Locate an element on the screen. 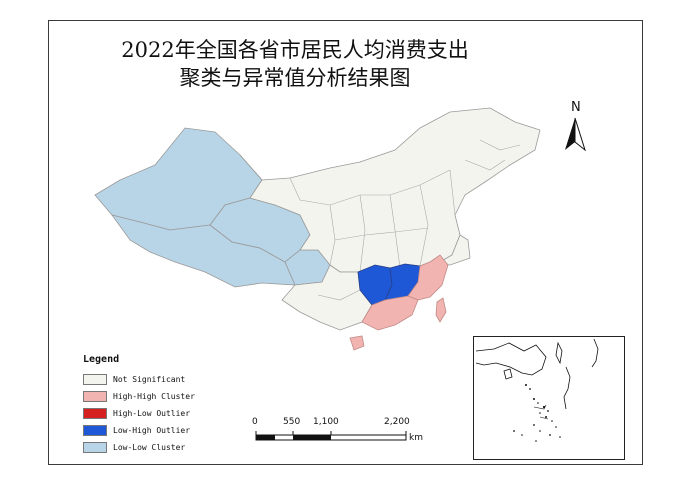 The width and height of the screenshot is (692, 494). scale-tick-label: 0 is located at coordinates (255, 422).